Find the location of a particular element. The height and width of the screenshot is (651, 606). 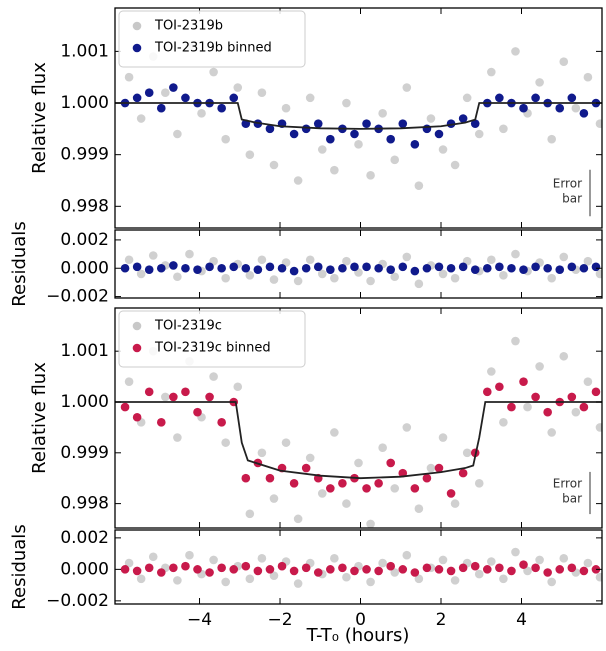

legend-label: TOI-2319b binned is located at coordinates (213, 48).